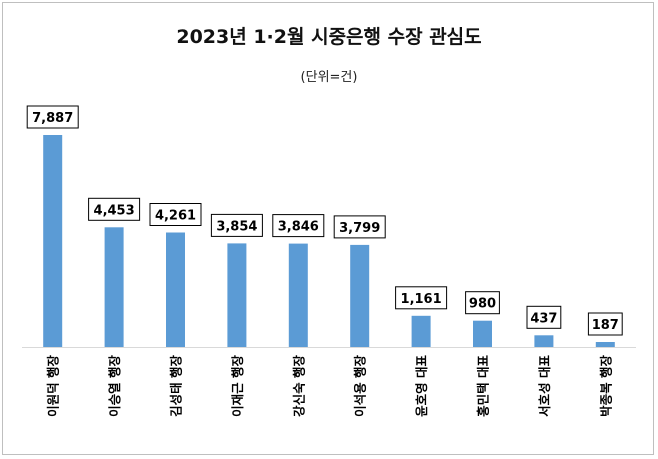 Image resolution: width=658 pixels, height=459 pixels. What do you see at coordinates (360, 386) in the screenshot?
I see `x-tick-label: 이석용 행장` at bounding box center [360, 386].